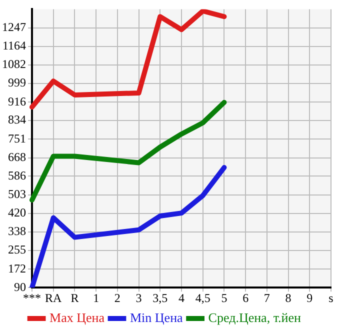  I want to click on y-tick-label: 751, so click(17, 138).